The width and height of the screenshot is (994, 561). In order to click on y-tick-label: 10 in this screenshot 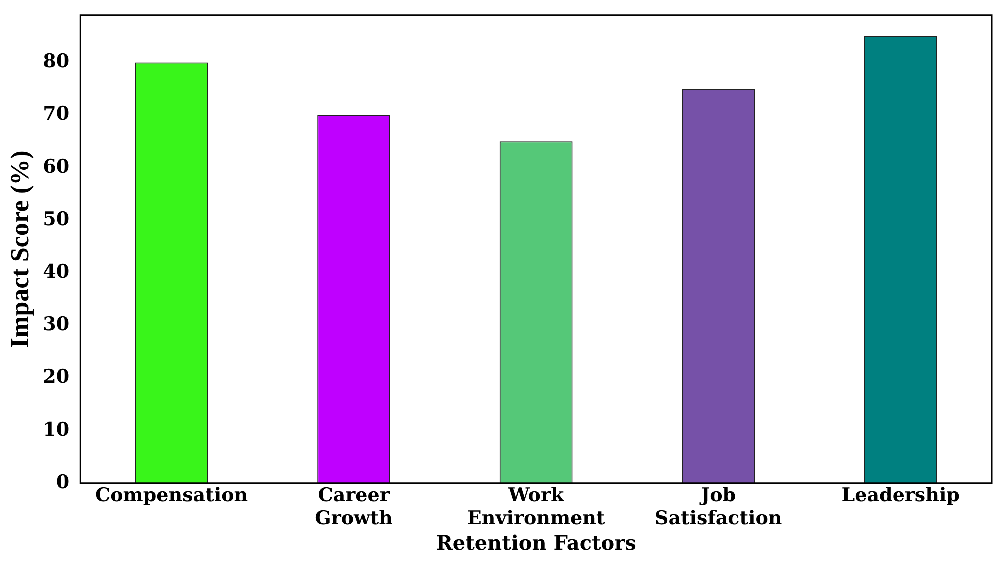, I will do `click(56, 429)`.